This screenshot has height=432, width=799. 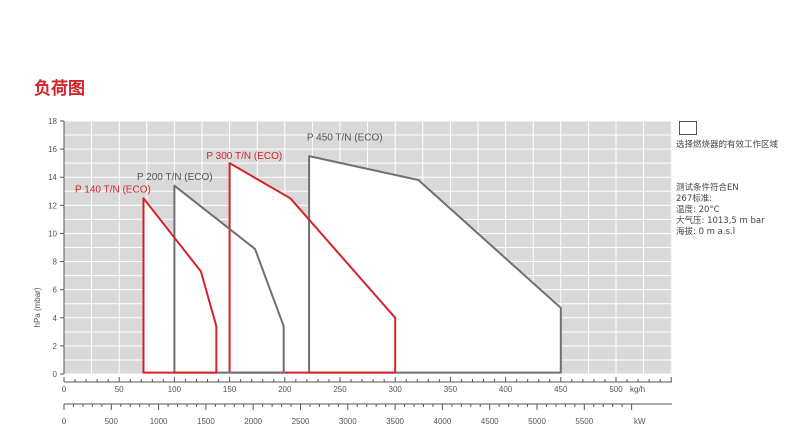 What do you see at coordinates (112, 421) in the screenshot?
I see `x-tick-label-kw: 500` at bounding box center [112, 421].